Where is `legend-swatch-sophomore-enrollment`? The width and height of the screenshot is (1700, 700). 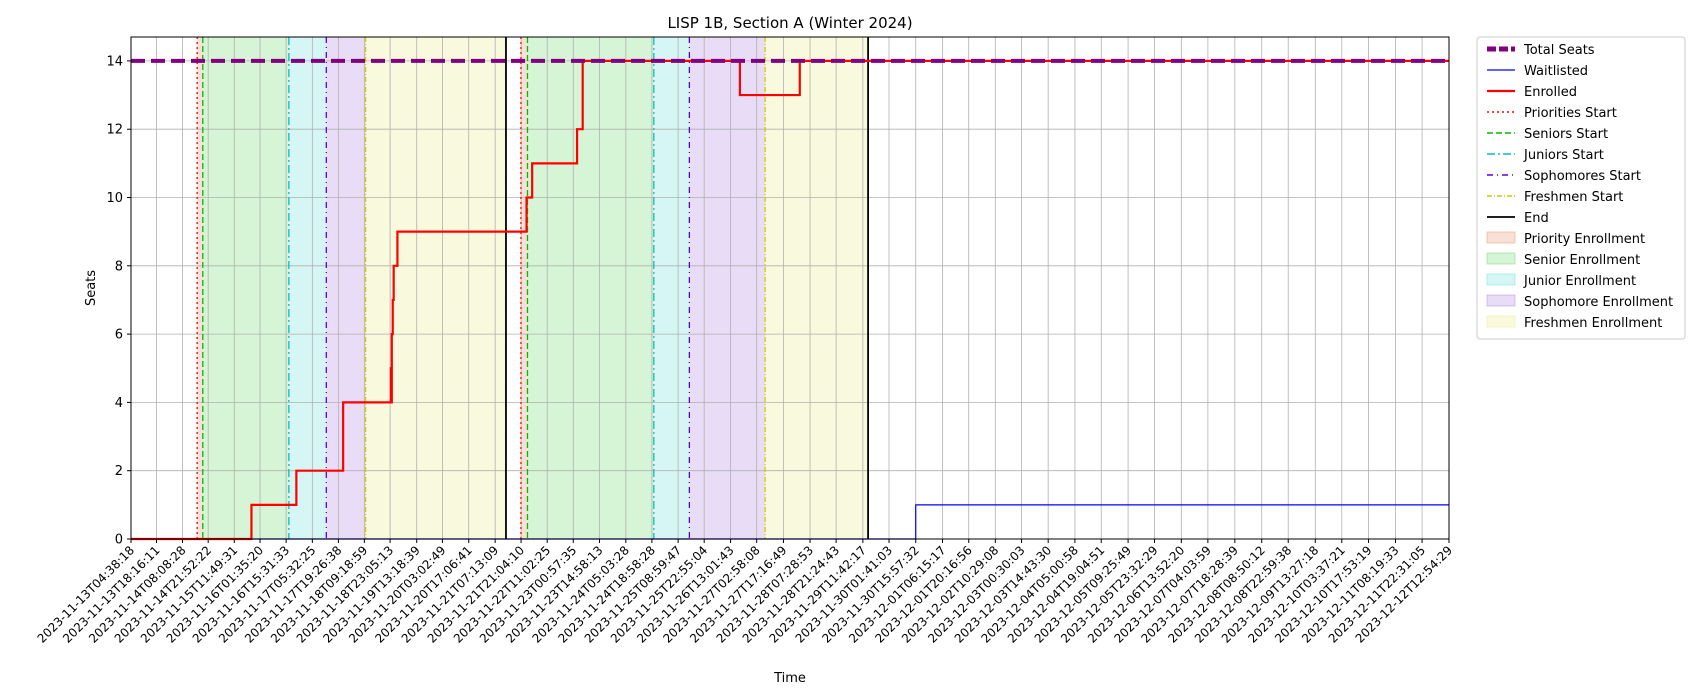 legend-swatch-sophomore-enrollment is located at coordinates (1501, 300).